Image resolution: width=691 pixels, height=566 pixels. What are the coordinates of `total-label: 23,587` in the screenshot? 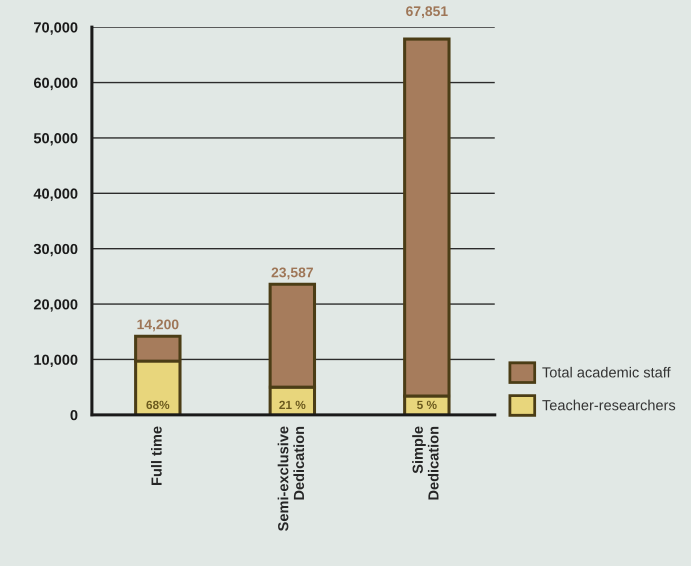 It's located at (292, 273).